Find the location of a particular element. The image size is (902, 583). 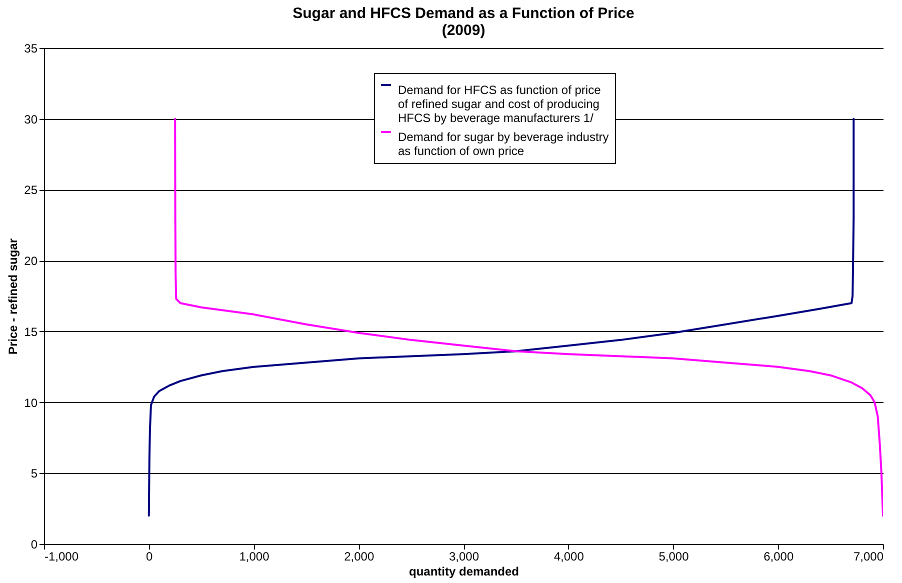

x-axis-title: quantity demanded is located at coordinates (464, 571).